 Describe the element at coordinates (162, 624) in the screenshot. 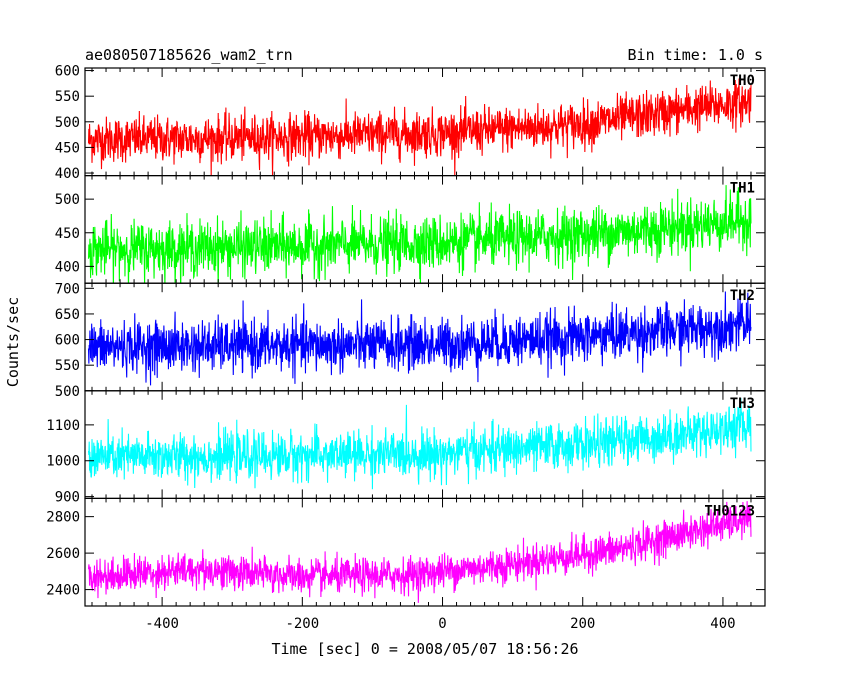

I see `x-tick-label: -400` at that location.